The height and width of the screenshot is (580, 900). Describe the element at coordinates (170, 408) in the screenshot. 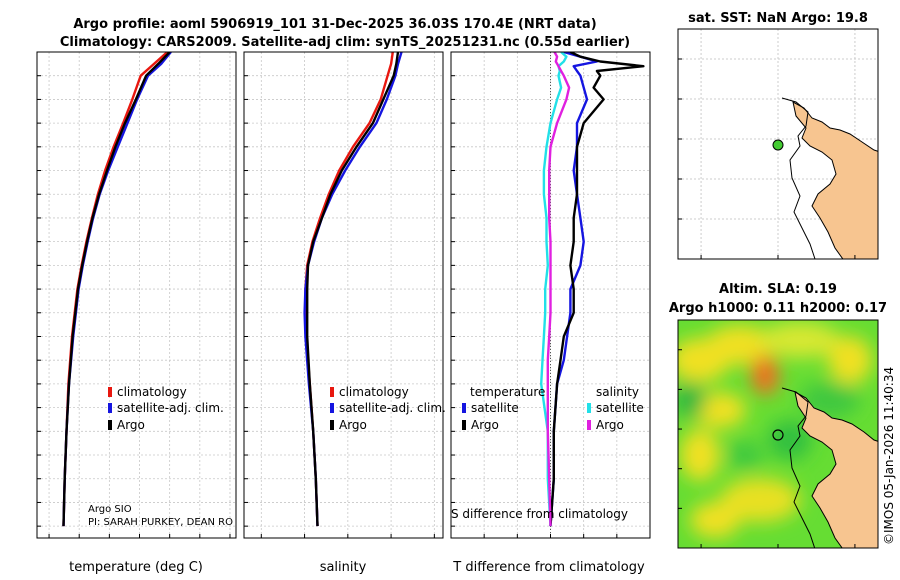

I see `temperature-legend-satellite: satellite-adj. clim.` at that location.